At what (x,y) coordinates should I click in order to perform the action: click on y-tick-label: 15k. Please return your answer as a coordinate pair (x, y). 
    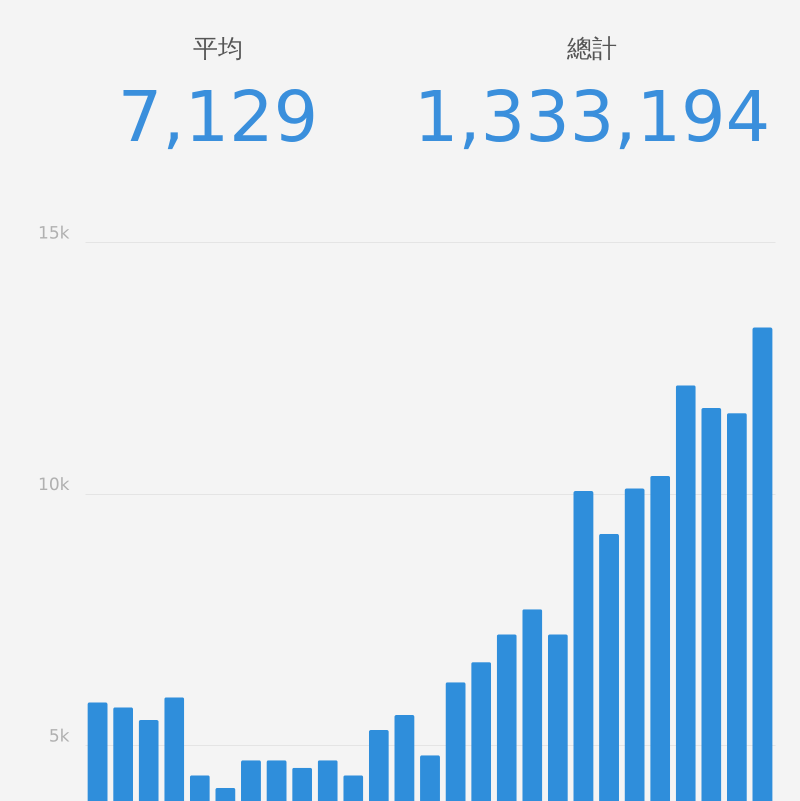
    Looking at the image, I should click on (54, 234).